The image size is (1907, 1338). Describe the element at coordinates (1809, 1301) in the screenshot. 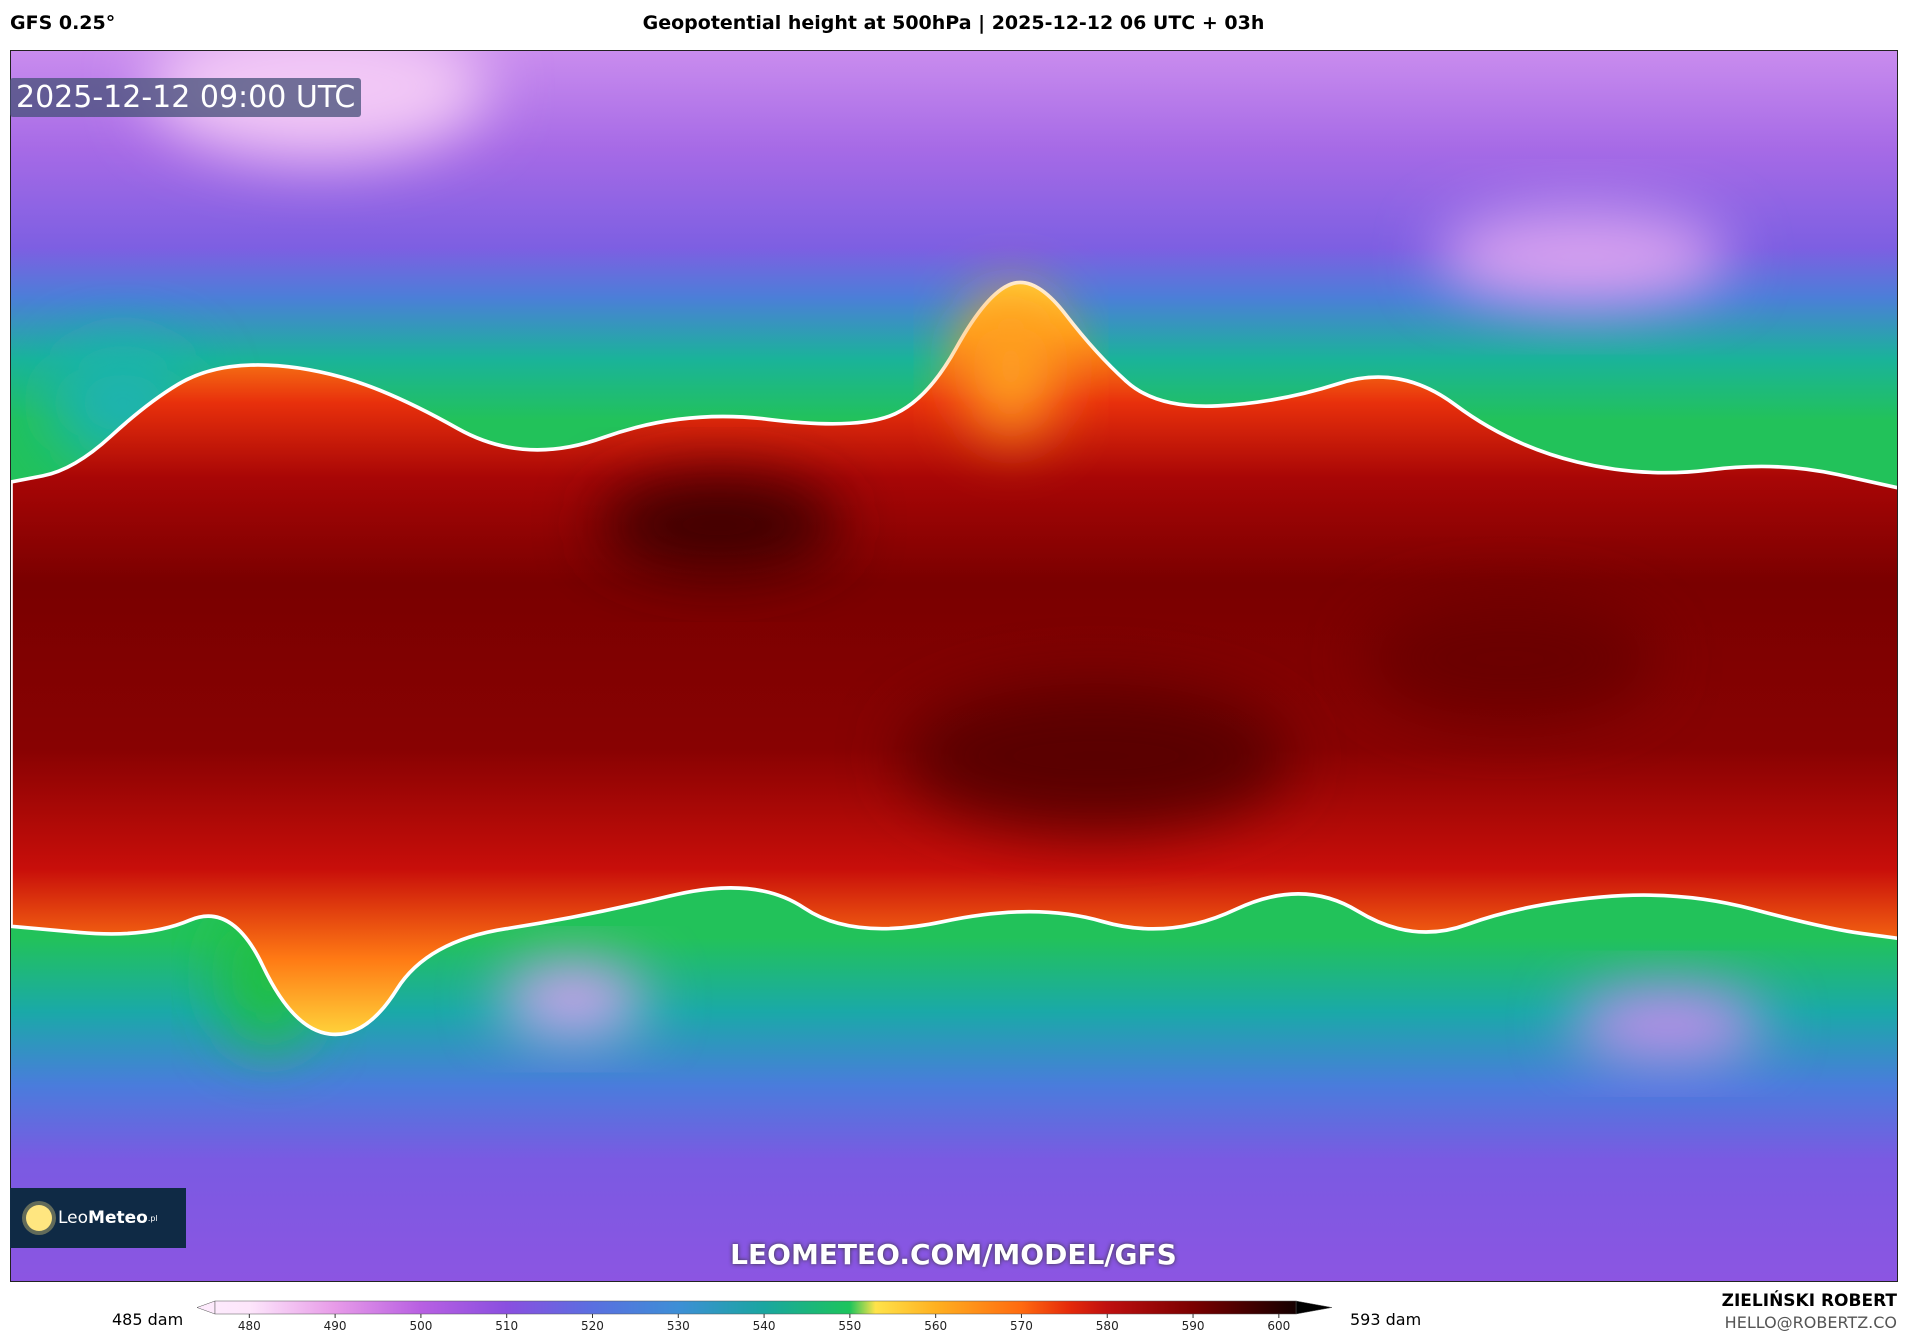

I see `author: ZIELIŃSKI ROBERT` at that location.